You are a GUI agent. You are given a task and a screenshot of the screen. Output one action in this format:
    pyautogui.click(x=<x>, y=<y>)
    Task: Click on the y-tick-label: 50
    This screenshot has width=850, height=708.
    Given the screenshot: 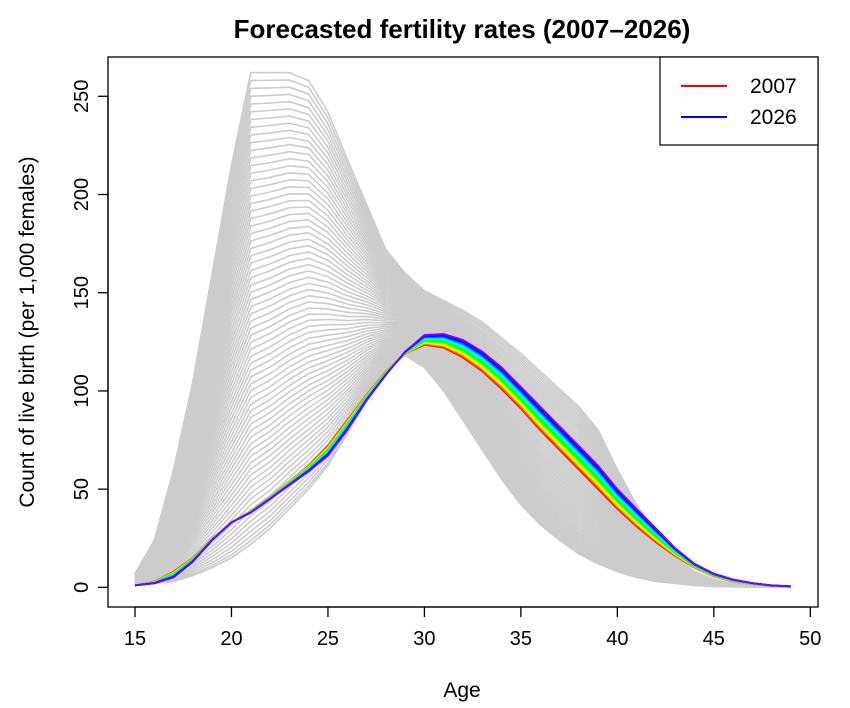 What is the action you would take?
    pyautogui.click(x=82, y=489)
    